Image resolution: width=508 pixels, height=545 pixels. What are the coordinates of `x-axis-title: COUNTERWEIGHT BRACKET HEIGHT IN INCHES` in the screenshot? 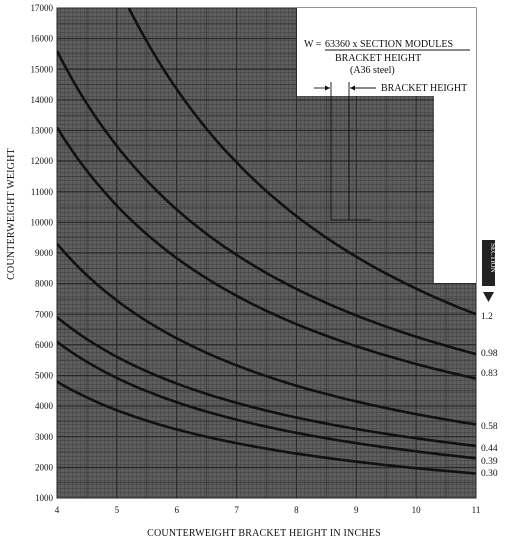 It's located at (264, 533).